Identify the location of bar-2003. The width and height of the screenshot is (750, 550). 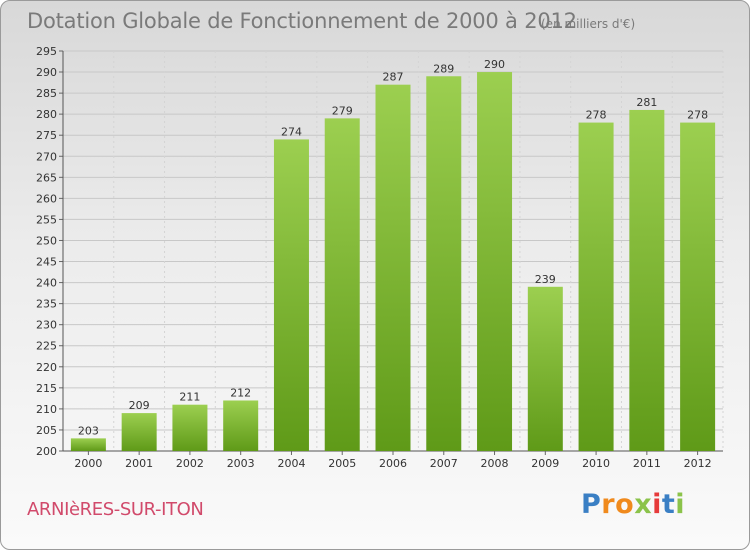
(241, 425).